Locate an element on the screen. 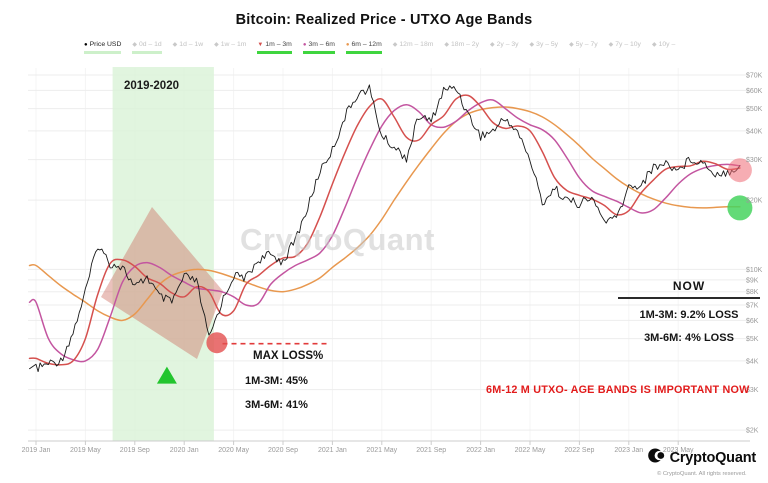 The height and width of the screenshot is (483, 768). svg-text: 2021 May is located at coordinates (381, 450).